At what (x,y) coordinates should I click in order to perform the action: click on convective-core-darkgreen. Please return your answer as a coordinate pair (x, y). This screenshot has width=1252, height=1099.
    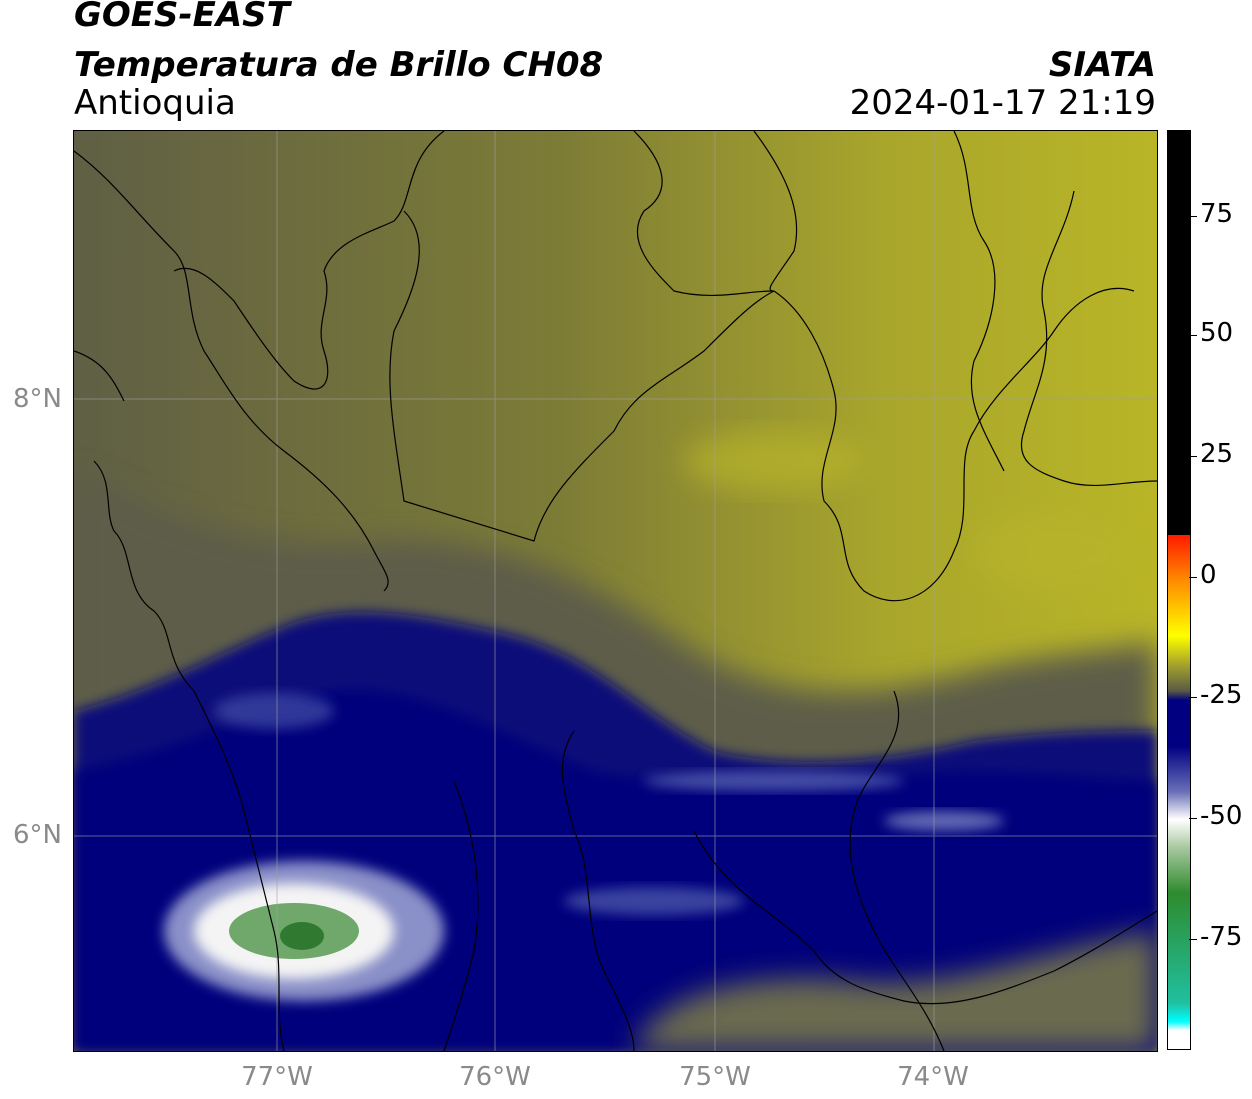
    Looking at the image, I should click on (302, 936).